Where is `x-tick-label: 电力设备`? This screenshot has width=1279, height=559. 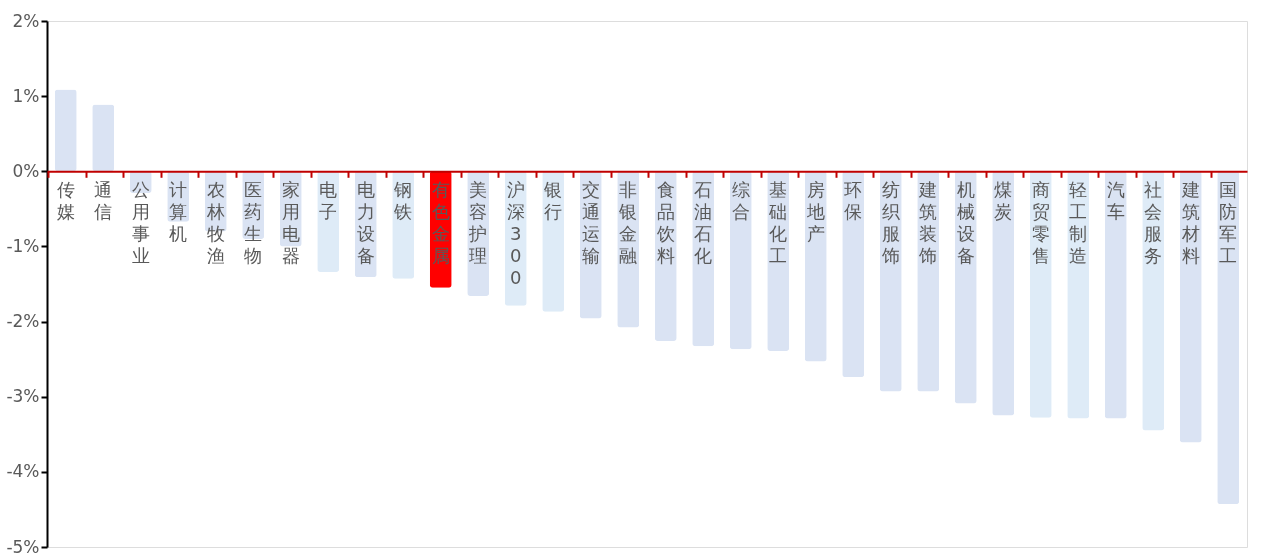 x-tick-label: 电力设备 is located at coordinates (365, 222).